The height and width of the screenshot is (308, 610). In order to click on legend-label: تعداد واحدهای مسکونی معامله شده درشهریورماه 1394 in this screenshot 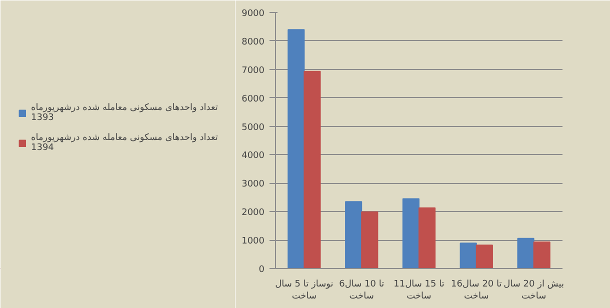, I will do `click(124, 143)`.